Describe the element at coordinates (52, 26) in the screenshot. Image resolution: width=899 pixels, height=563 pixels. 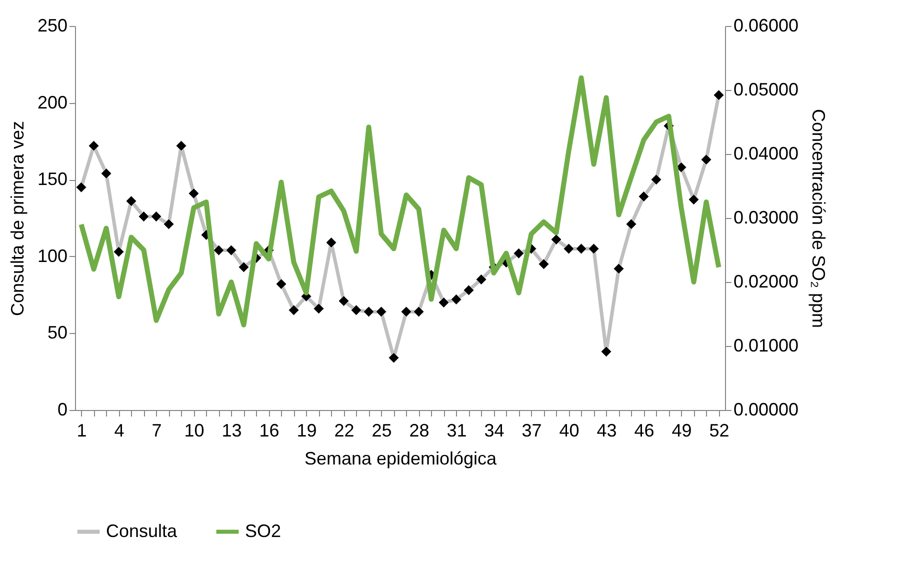
I see `y-tick-label: 250` at that location.